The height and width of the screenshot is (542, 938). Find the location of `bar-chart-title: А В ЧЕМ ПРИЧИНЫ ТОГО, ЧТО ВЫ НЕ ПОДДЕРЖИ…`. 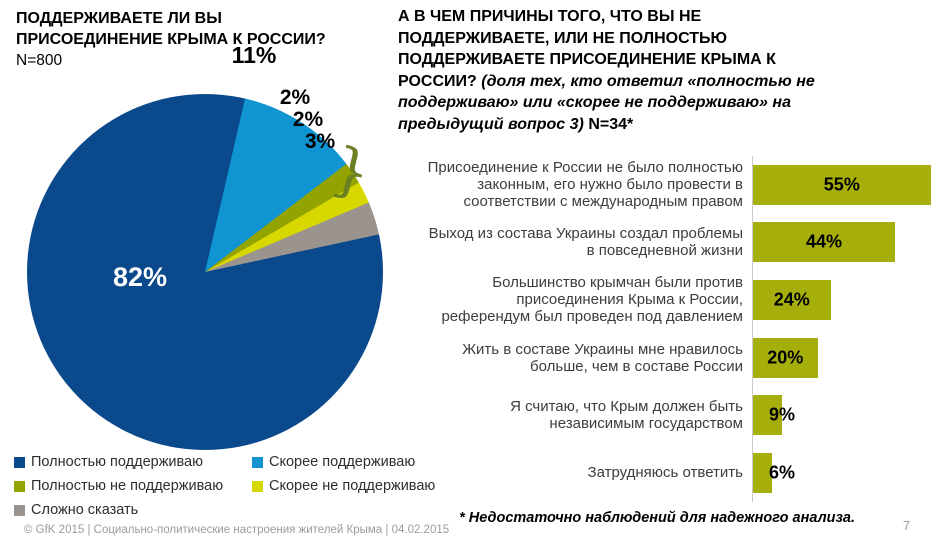

bar-chart-title: А В ЧЕМ ПРИЧИНЫ ТОГО, ЧТО ВЫ НЕ ПОДДЕРЖИ… is located at coordinates (662, 70).